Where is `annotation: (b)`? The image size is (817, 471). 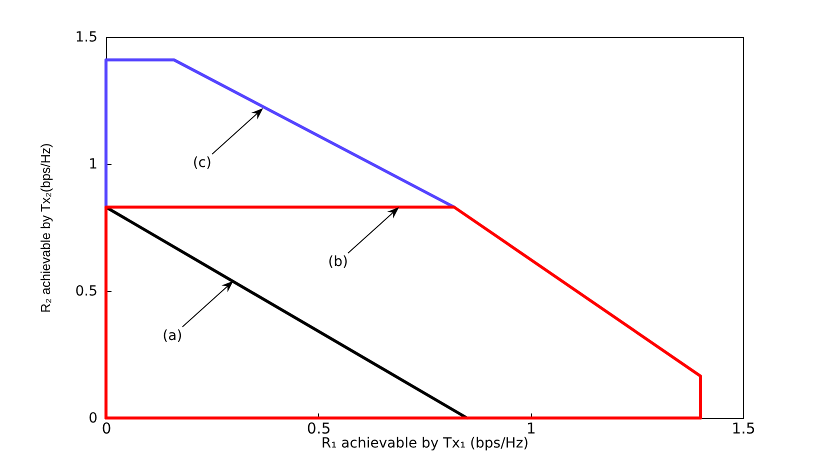 annotation: (b) is located at coordinates (338, 262).